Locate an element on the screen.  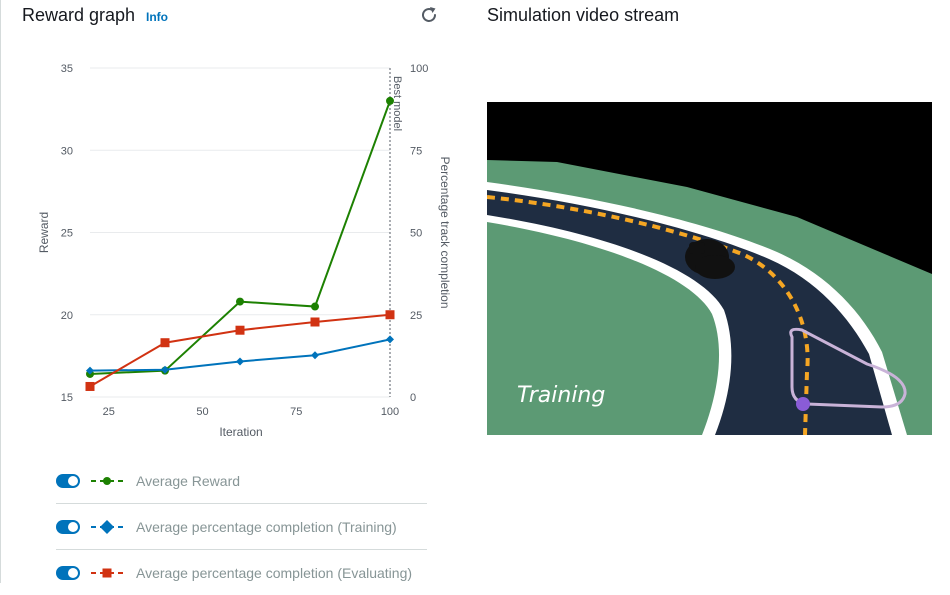
y-left-axis-label: Reward is located at coordinates (44, 232).